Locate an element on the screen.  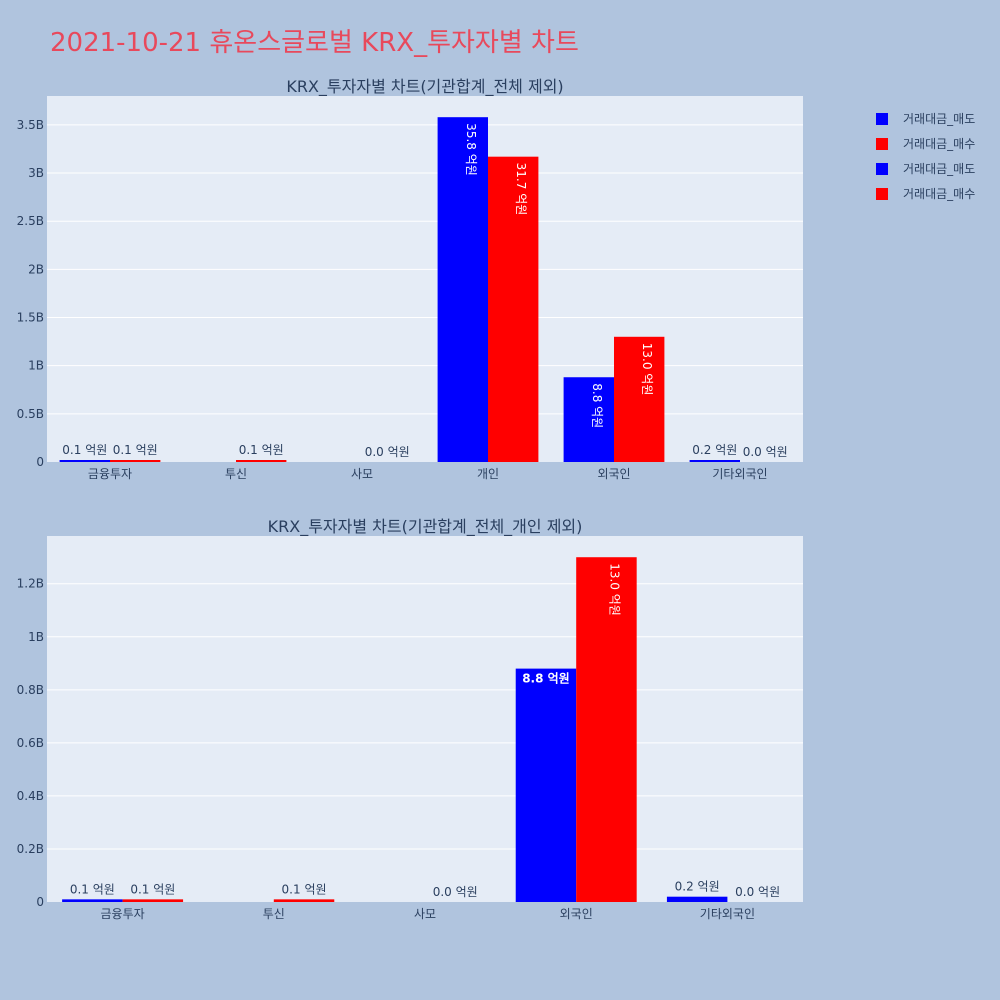
chart-title: KRX_투자자별 차트(기관합계_전체_개인 제외) is located at coordinates (425, 527).